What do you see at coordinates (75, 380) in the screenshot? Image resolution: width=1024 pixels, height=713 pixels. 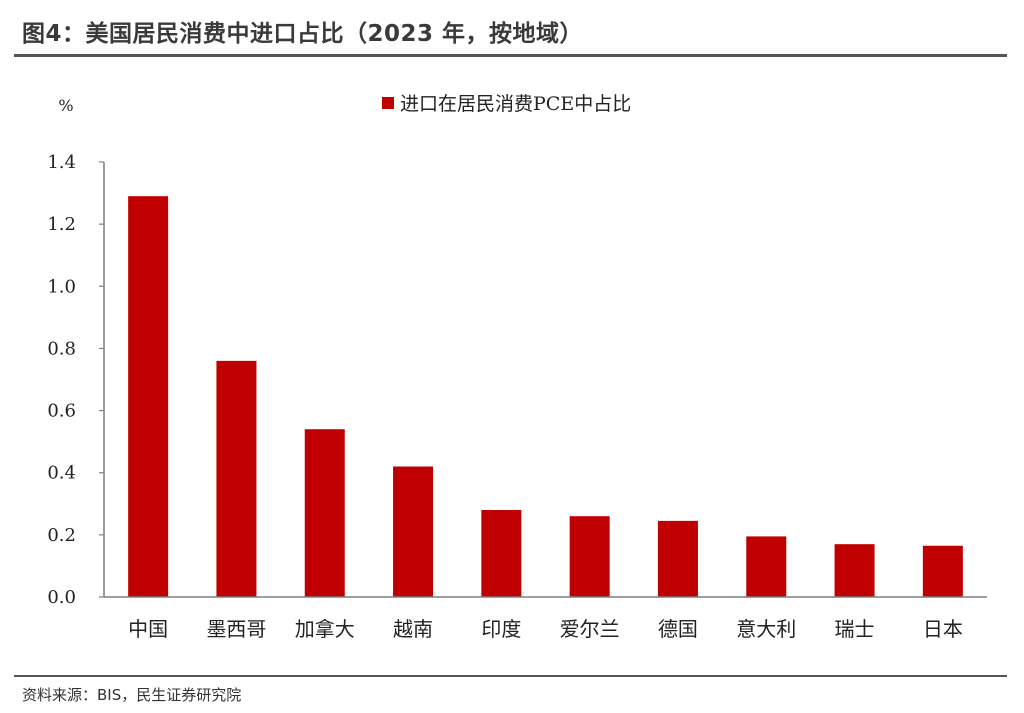 I see `y-axis-ticks: 0.0 0.2 0.4 0.6 0.8 1.0 1.2 1.4` at bounding box center [75, 380].